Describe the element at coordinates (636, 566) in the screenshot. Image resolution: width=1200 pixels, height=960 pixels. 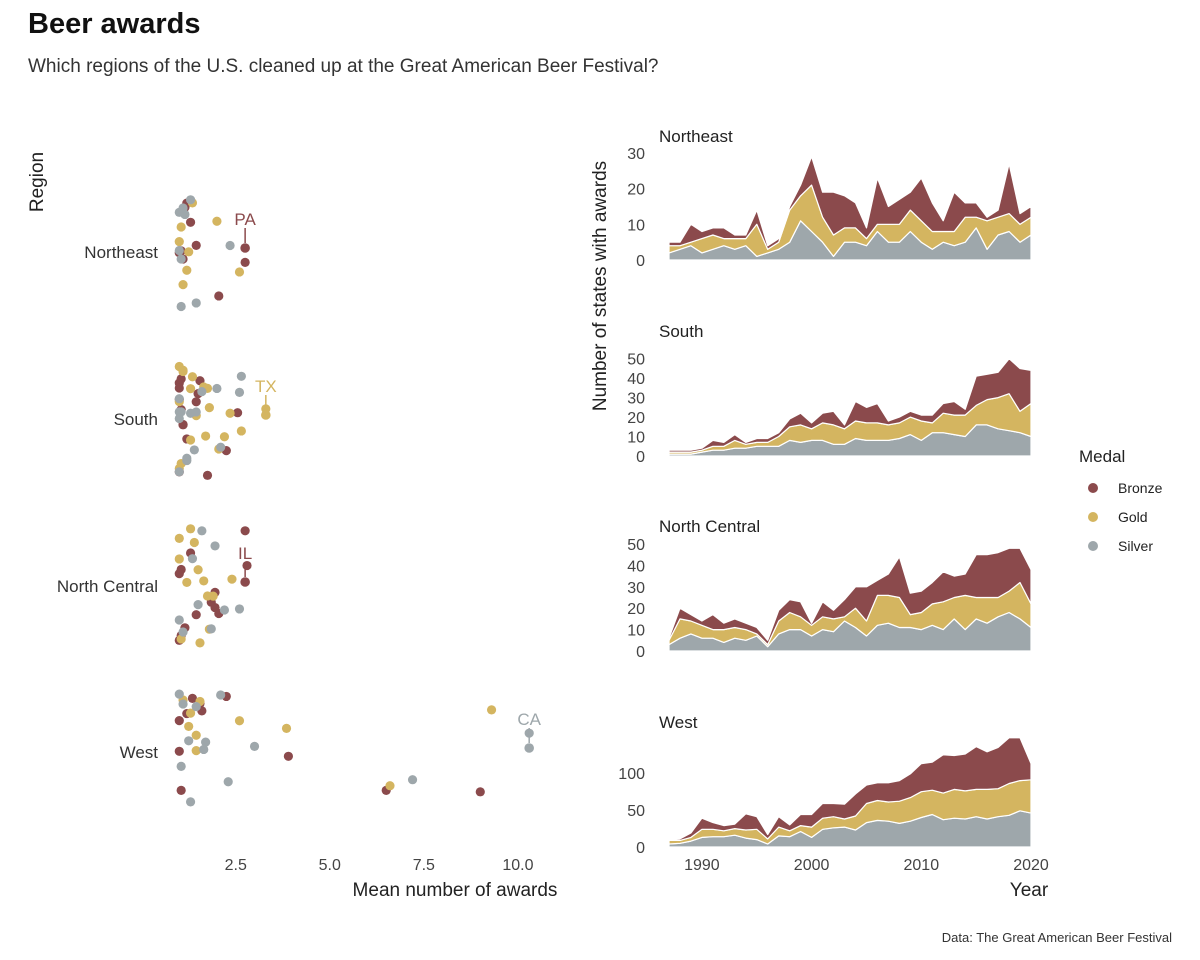
I see `facet-north-central-y-tick-4: 40` at that location.